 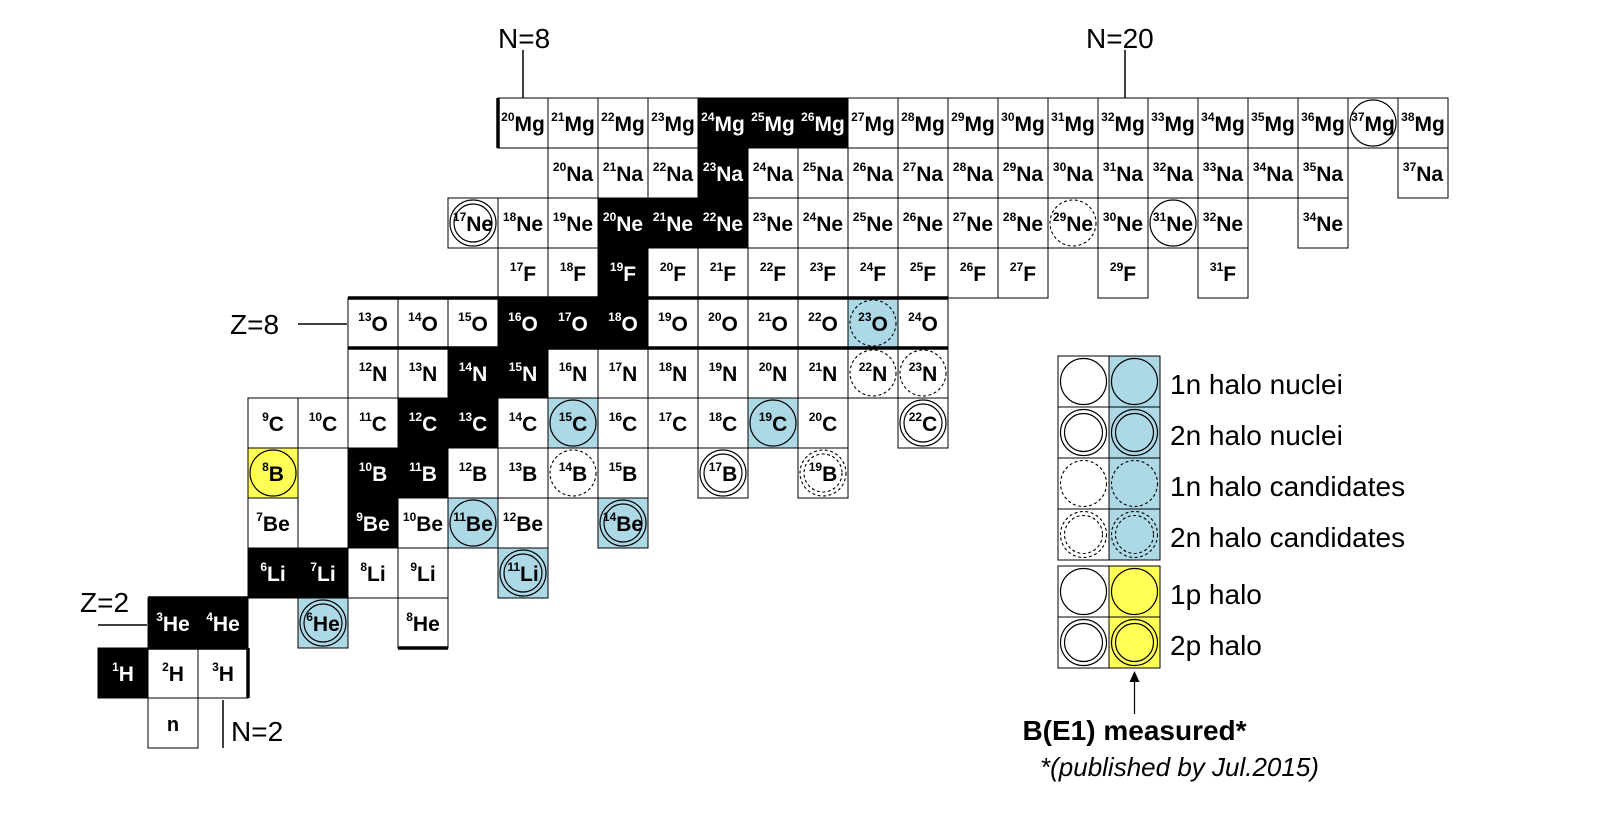 What do you see at coordinates (1408, 117) in the screenshot?
I see `mass-number: 38` at bounding box center [1408, 117].